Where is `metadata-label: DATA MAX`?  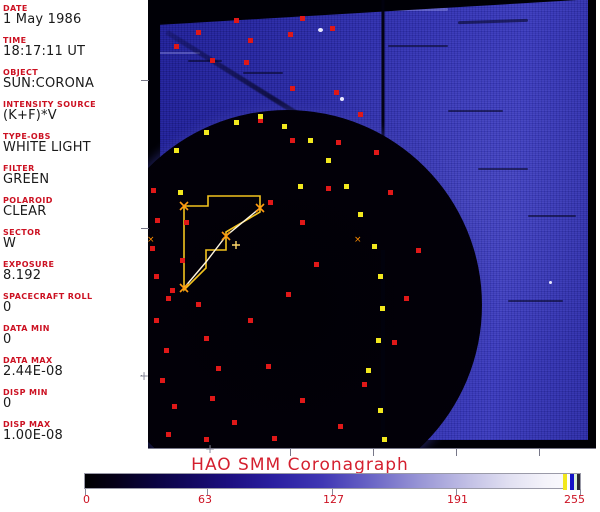
metadata-label: DATA MAX is located at coordinates (28, 360).